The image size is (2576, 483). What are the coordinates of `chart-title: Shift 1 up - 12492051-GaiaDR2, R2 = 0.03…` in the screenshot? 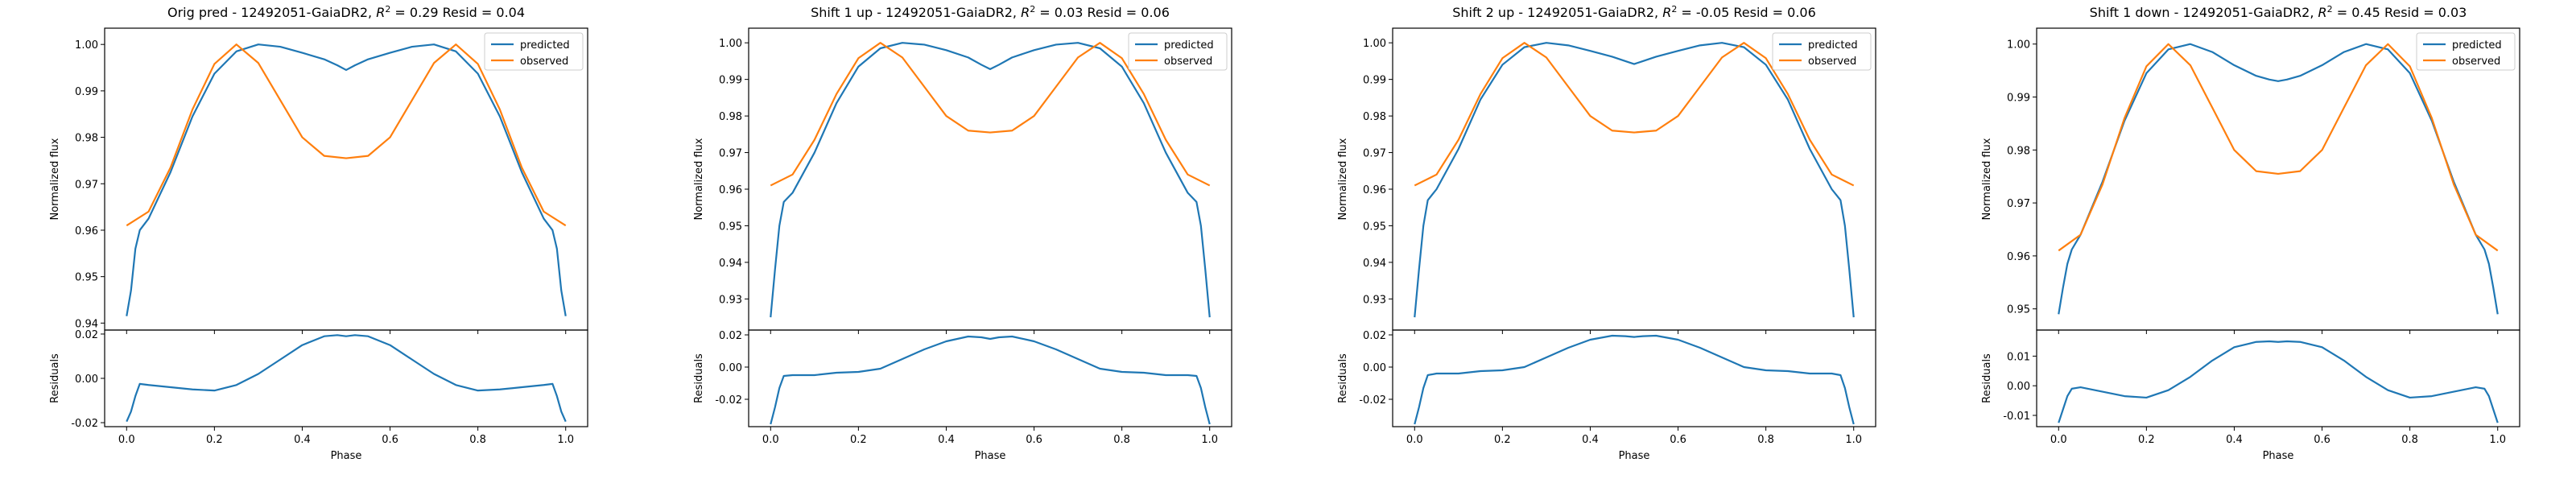 It's located at (990, 12).